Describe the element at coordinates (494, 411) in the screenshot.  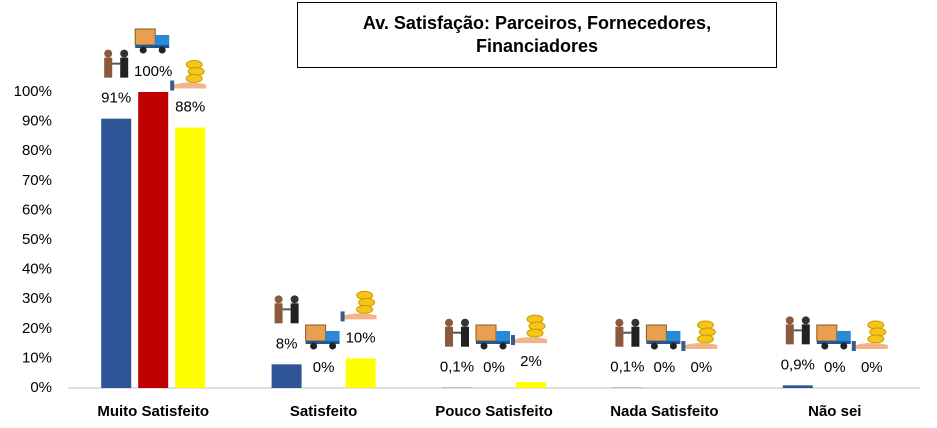
I see `x-tick-label: Pouco Satisfeito` at that location.